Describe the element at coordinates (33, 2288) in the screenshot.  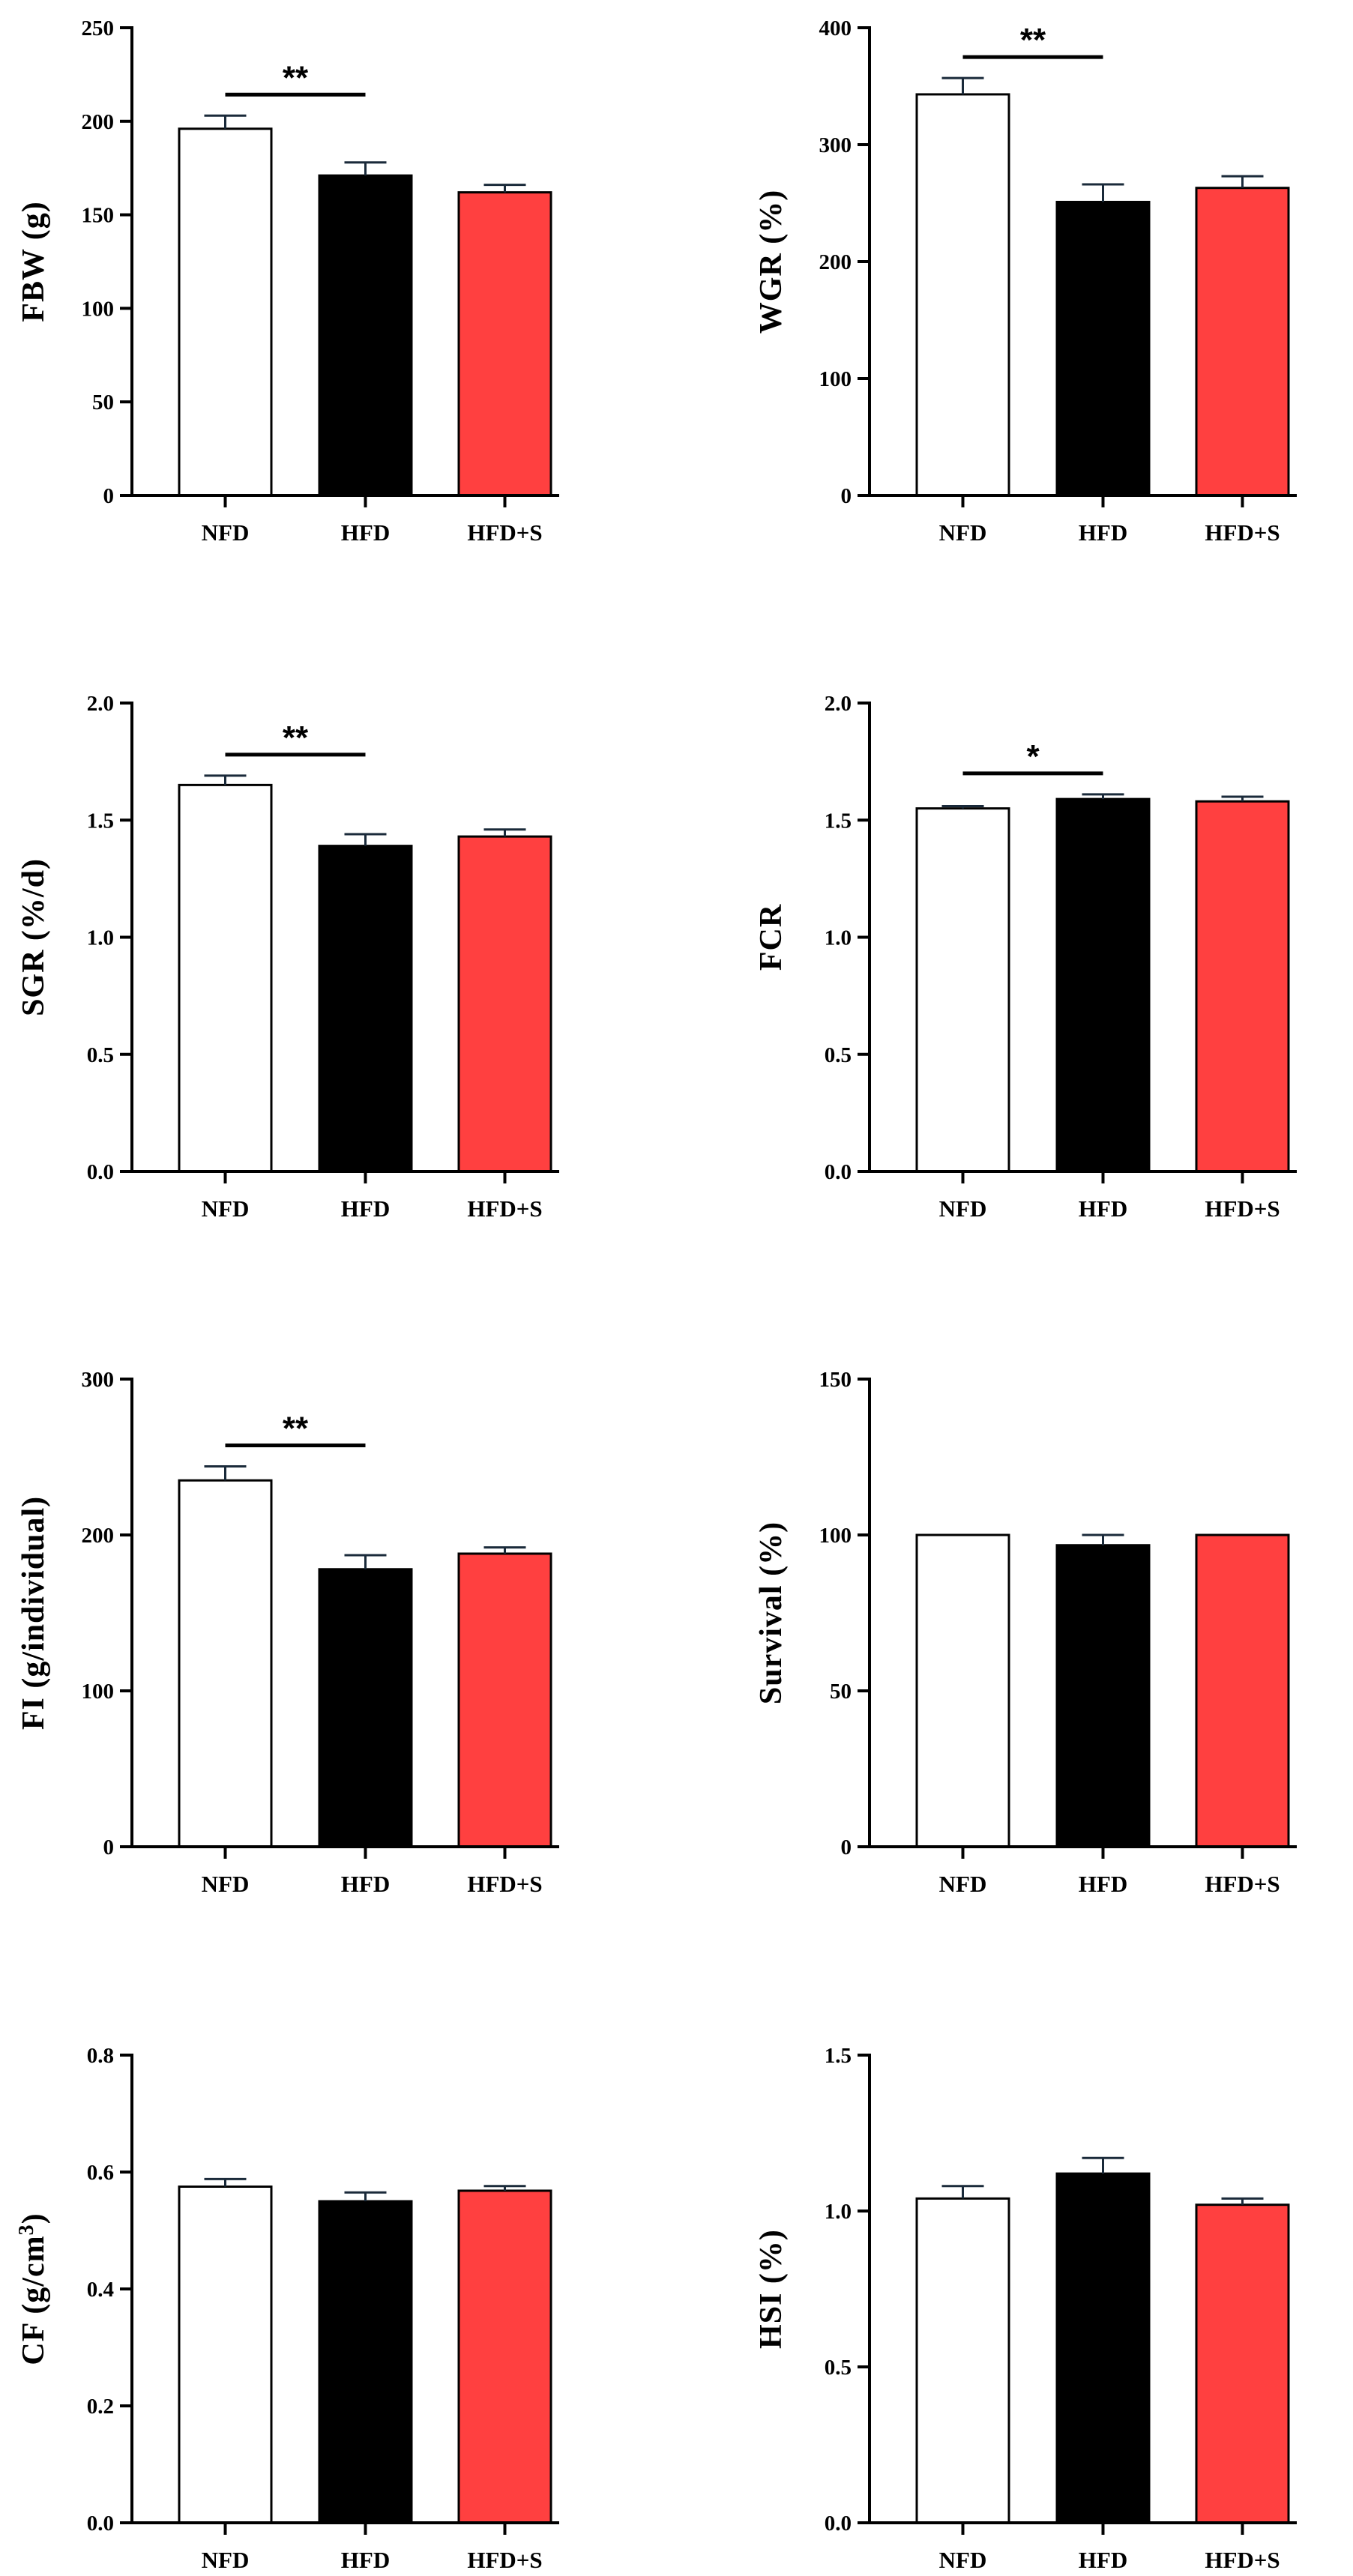
I see `y-axis-title: CF (g/cm3)` at that location.